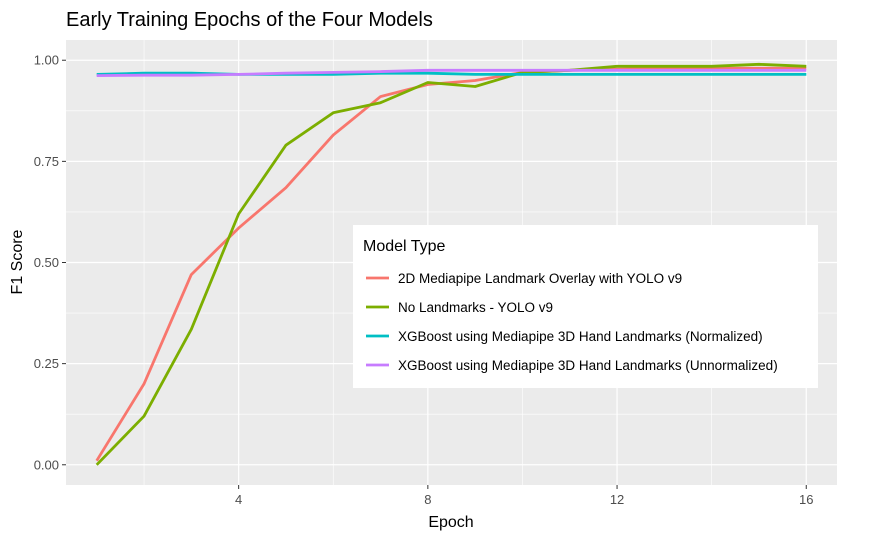 The width and height of the screenshot is (875, 540). I want to click on y-tick-label: 1.00, so click(46, 60).